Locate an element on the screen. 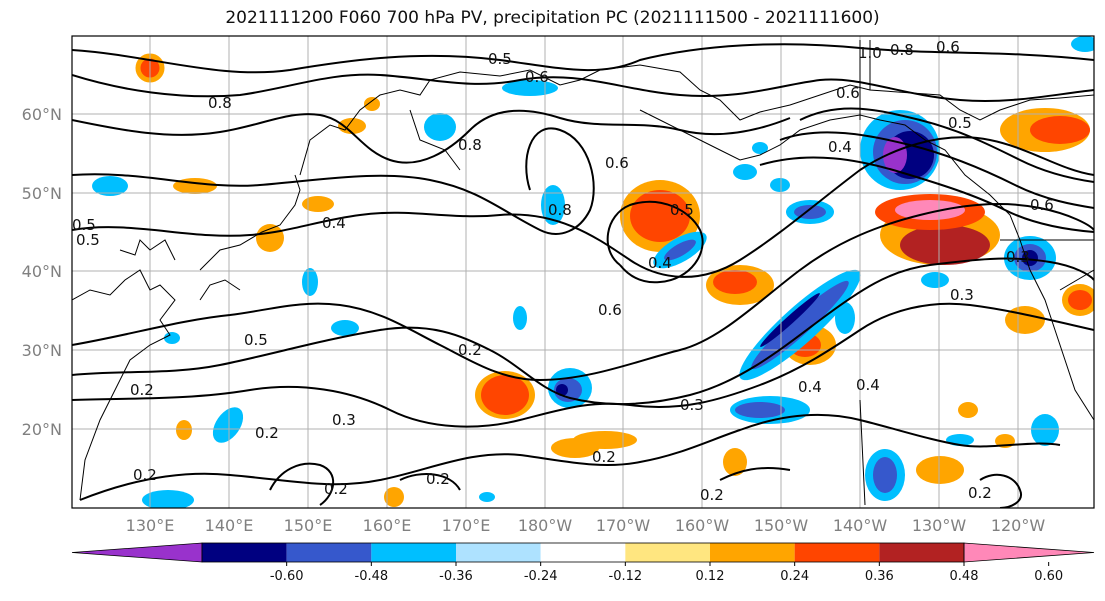 This screenshot has width=1105, height=601. colorbar-tick-label: -0.24 is located at coordinates (541, 576).